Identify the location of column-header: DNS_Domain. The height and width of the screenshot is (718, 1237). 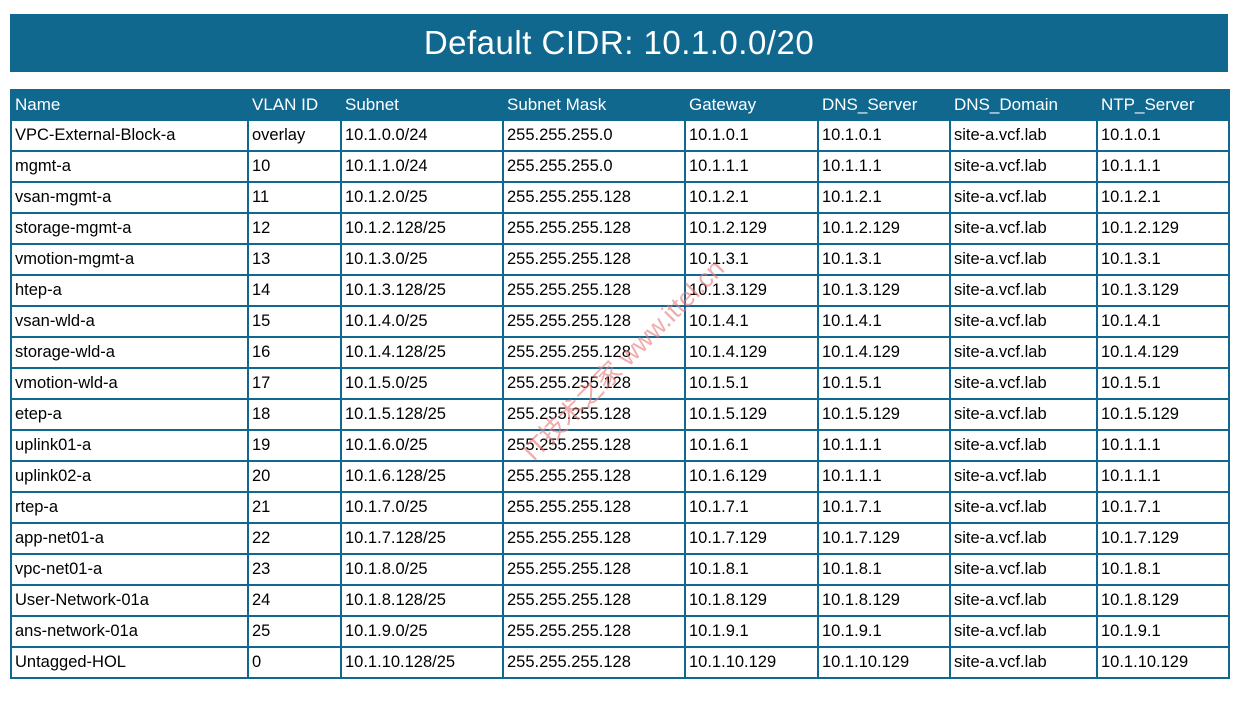
(1023, 105).